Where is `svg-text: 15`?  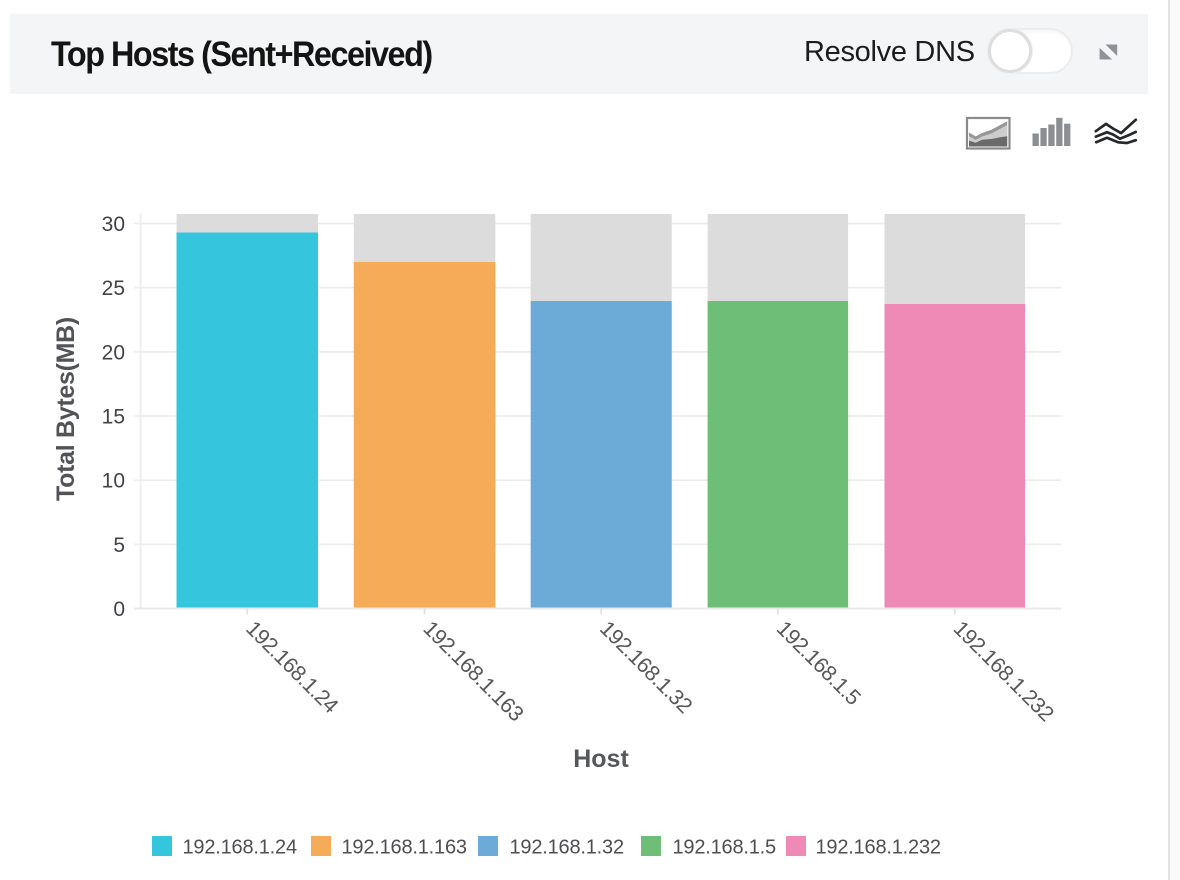
svg-text: 15 is located at coordinates (113, 417).